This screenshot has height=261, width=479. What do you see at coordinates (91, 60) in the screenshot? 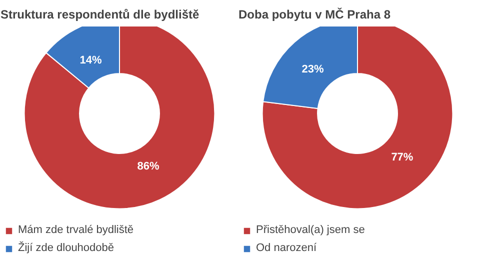
I see `data-label: 14%` at bounding box center [91, 60].